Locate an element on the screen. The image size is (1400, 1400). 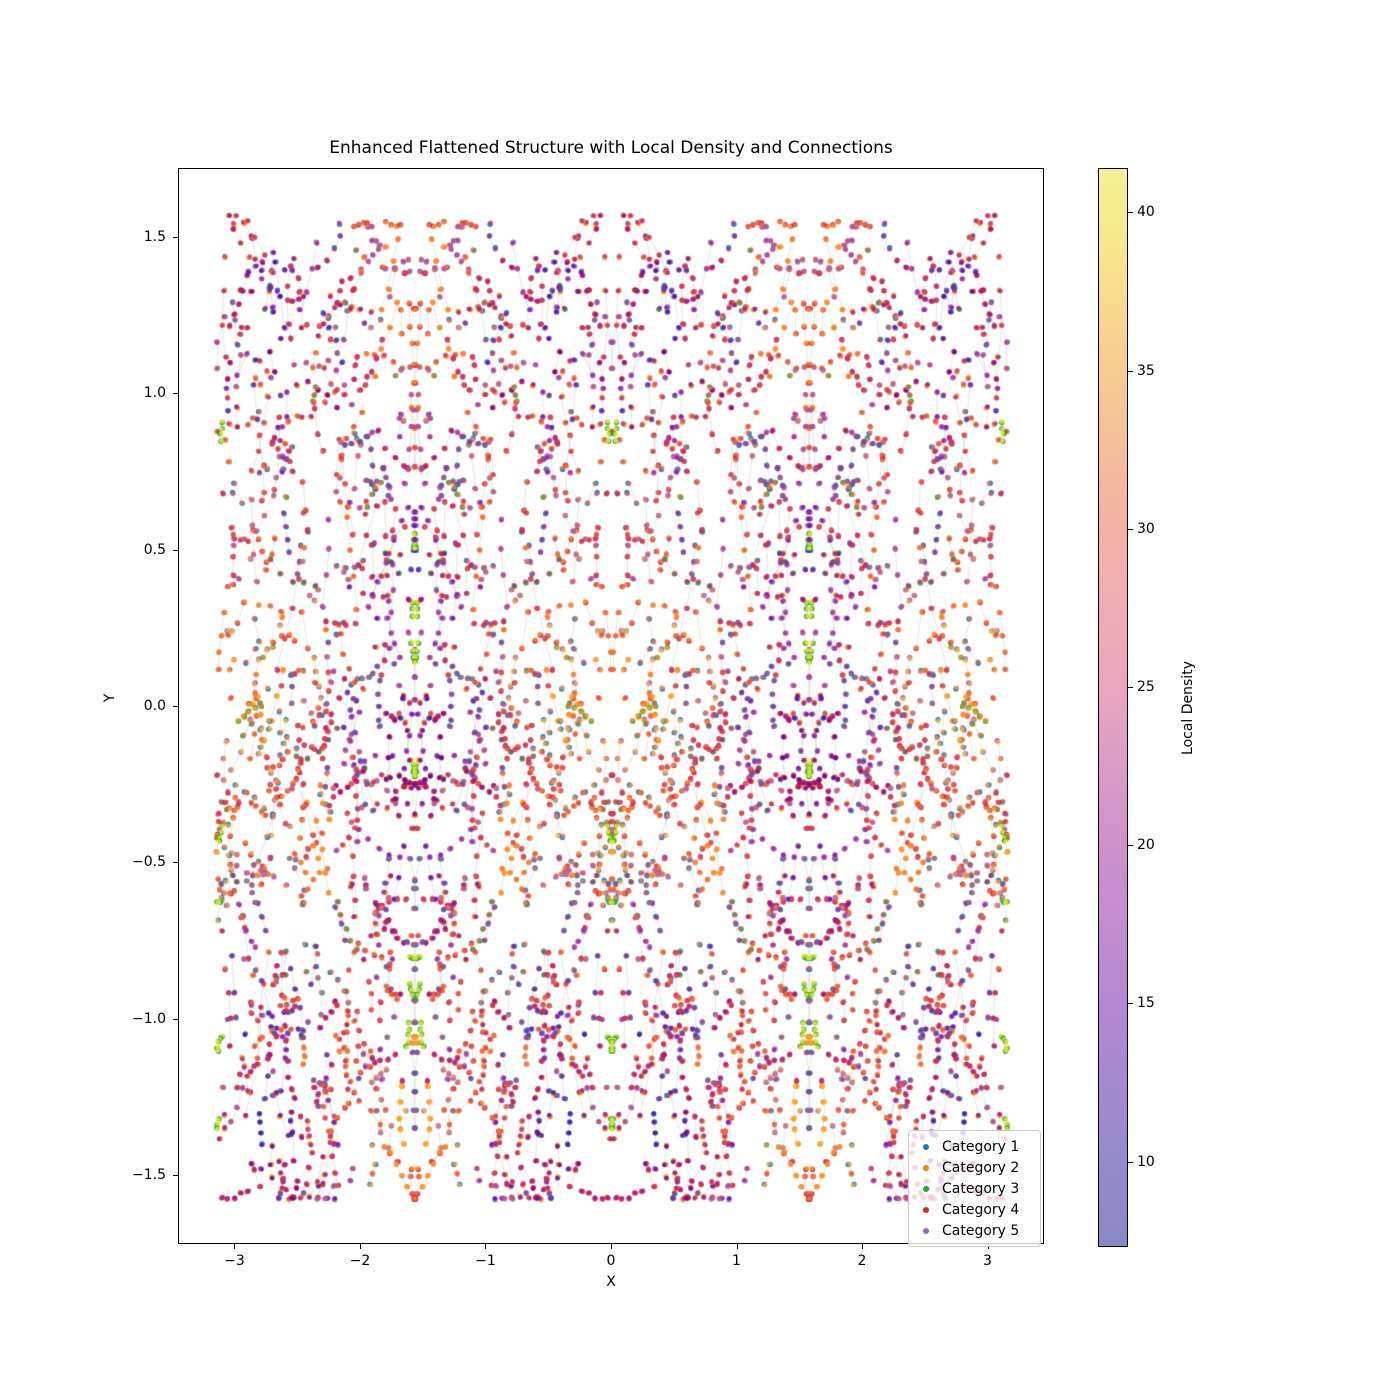
y-tick-label: 0.5 is located at coordinates (154, 549).